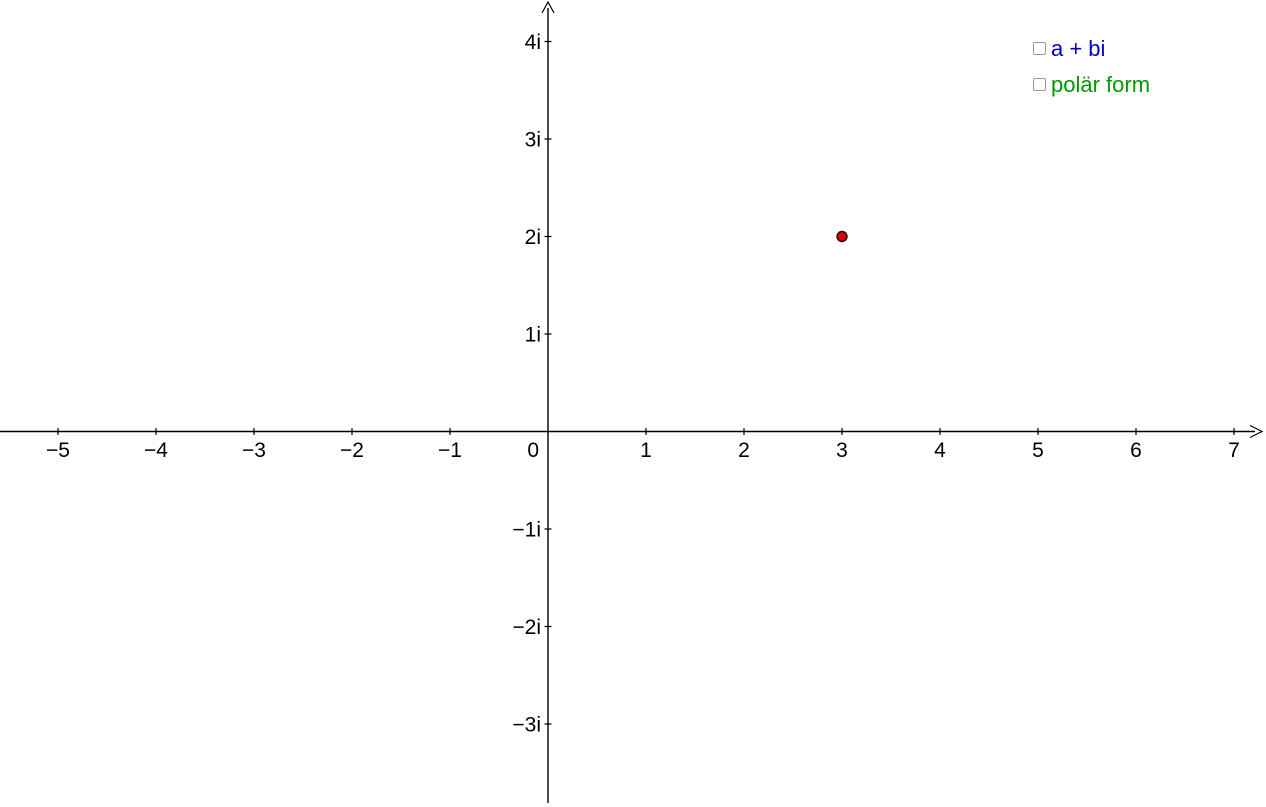 The image size is (1266, 807). I want to click on y-axis-arrow-icon, so click(548, 7).